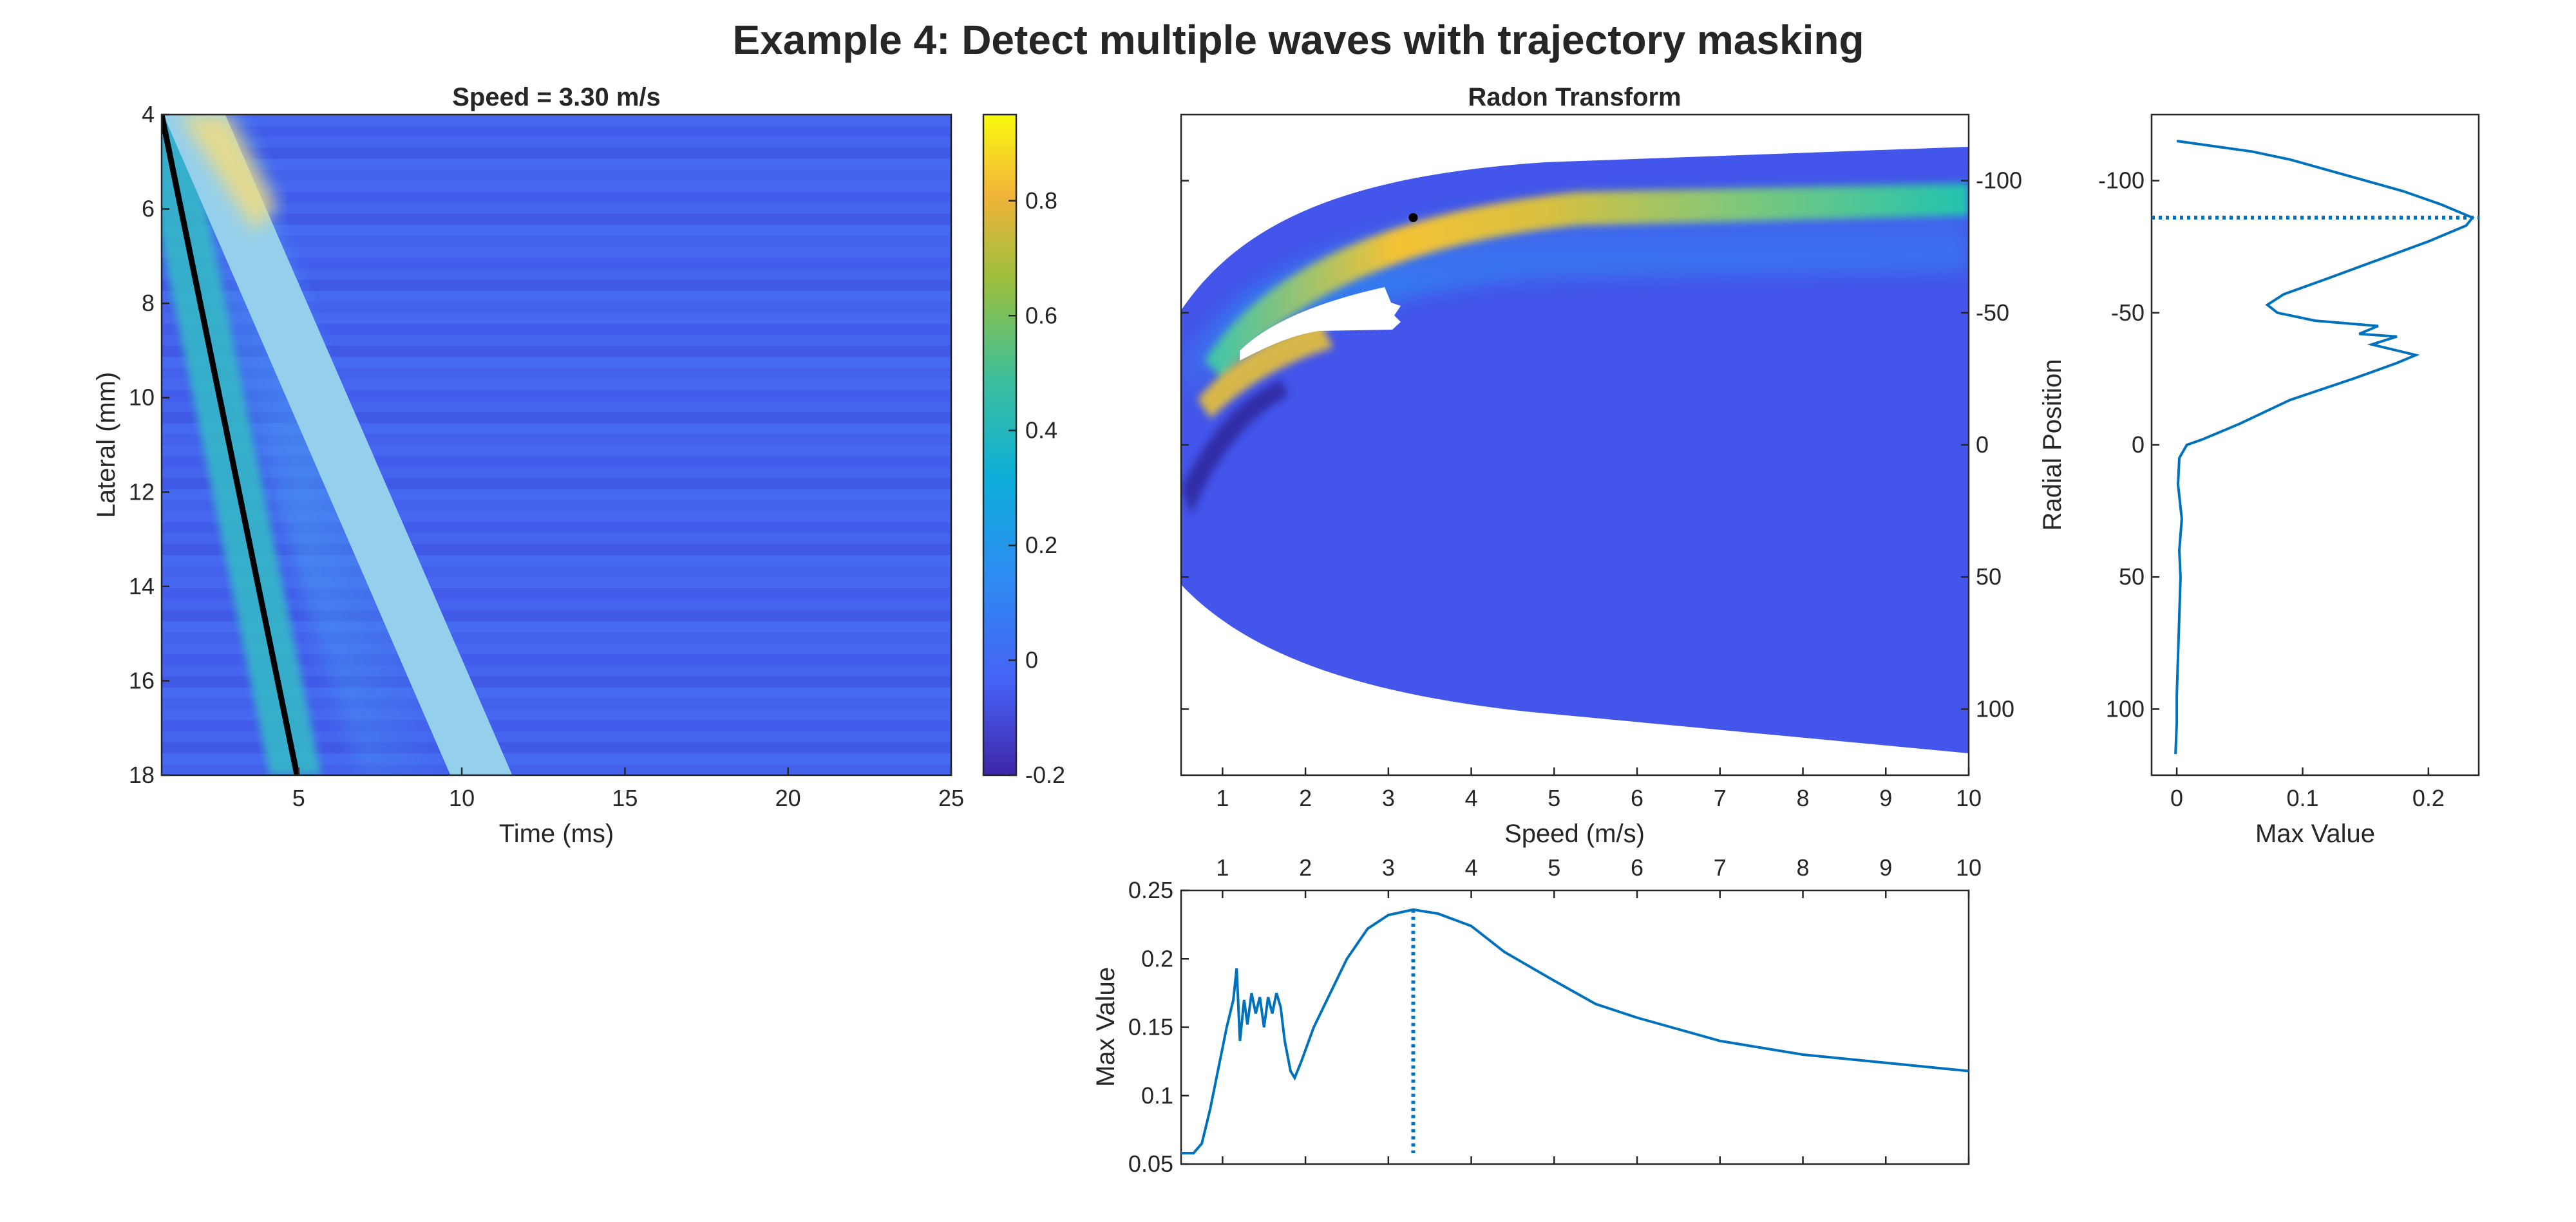  I want to click on radon-x-tick-label: 10, so click(1969, 798).